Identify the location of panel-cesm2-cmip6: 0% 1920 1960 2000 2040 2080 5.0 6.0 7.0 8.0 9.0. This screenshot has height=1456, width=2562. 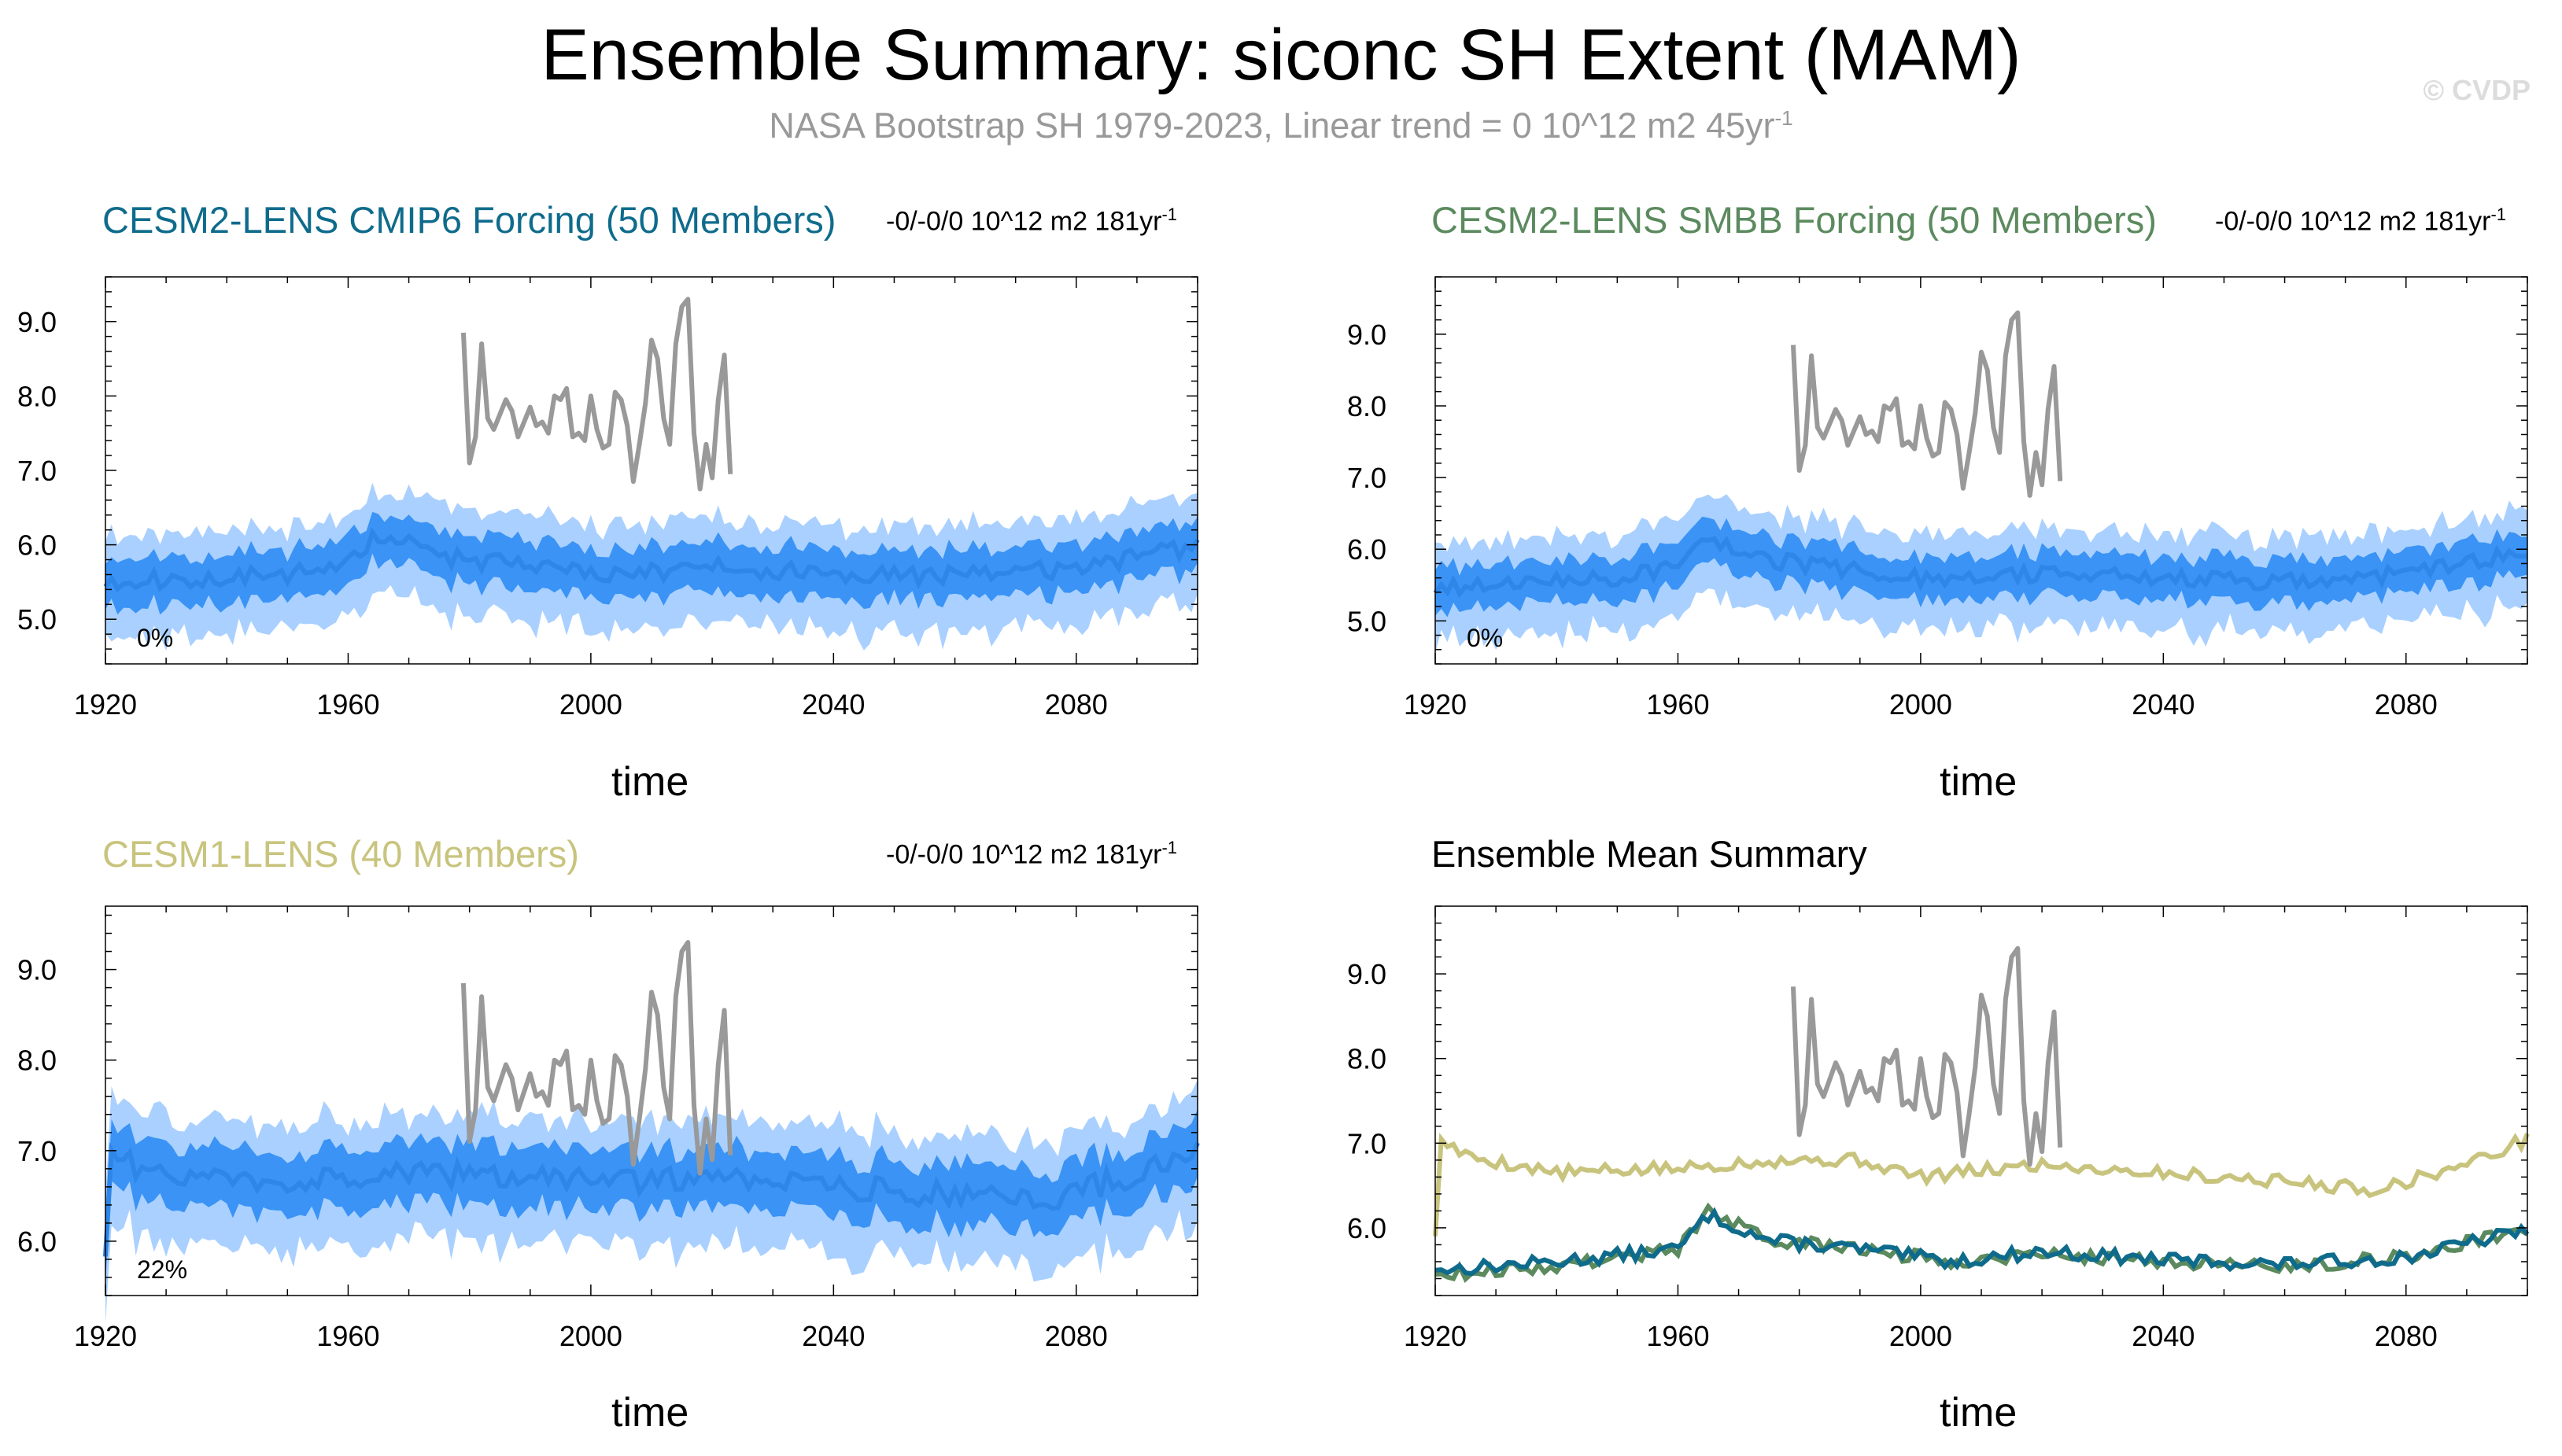
(608, 498).